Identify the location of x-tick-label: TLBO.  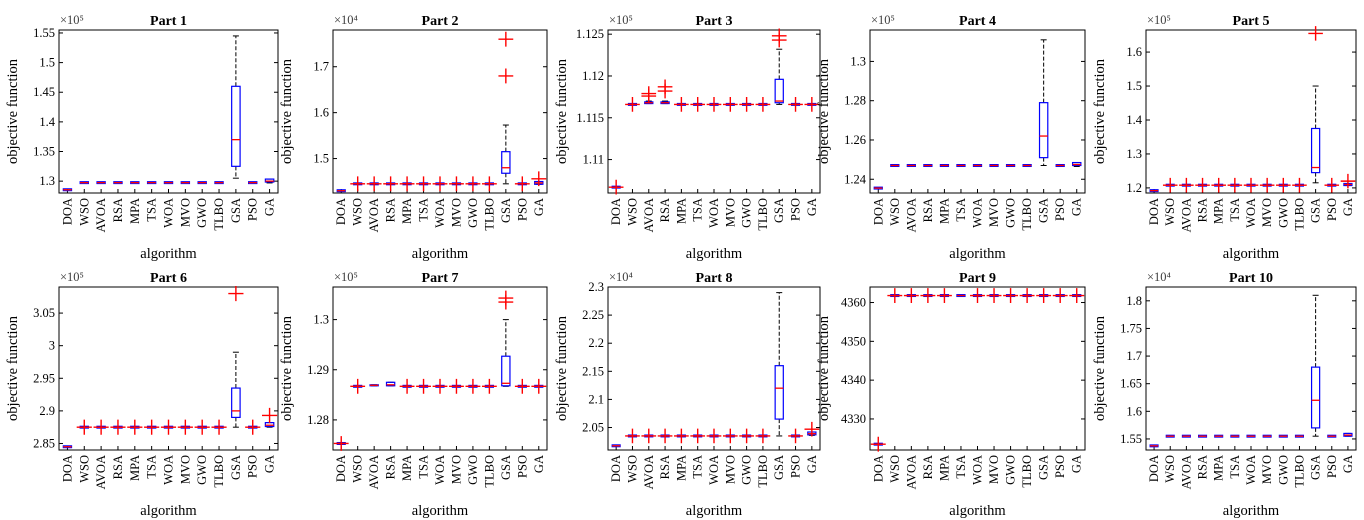
(1299, 471).